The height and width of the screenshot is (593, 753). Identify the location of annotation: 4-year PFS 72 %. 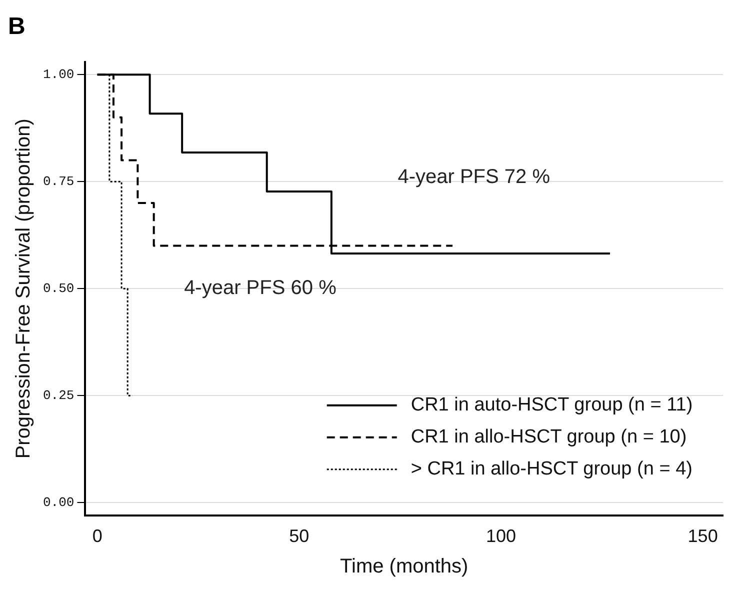
(474, 177).